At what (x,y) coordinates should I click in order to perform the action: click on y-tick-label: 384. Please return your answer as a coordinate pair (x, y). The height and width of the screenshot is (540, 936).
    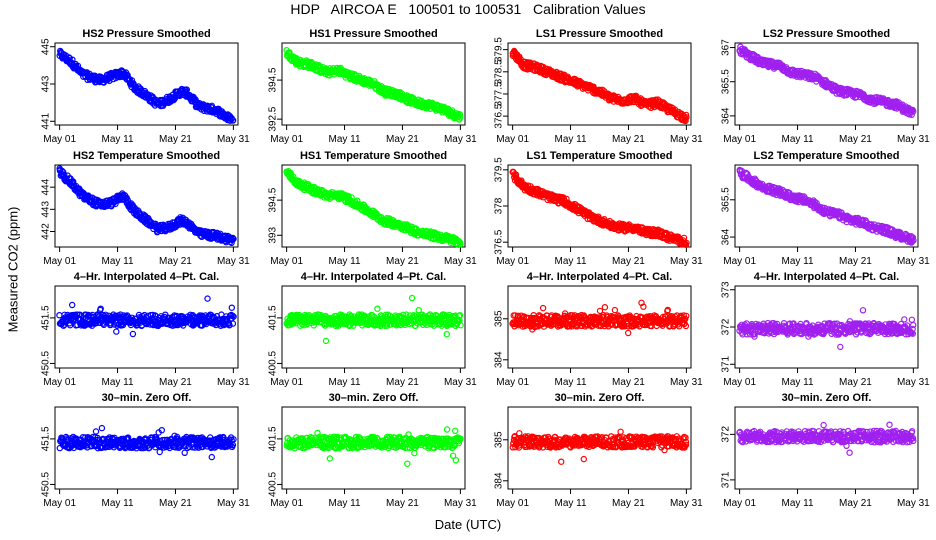
    Looking at the image, I should click on (499, 359).